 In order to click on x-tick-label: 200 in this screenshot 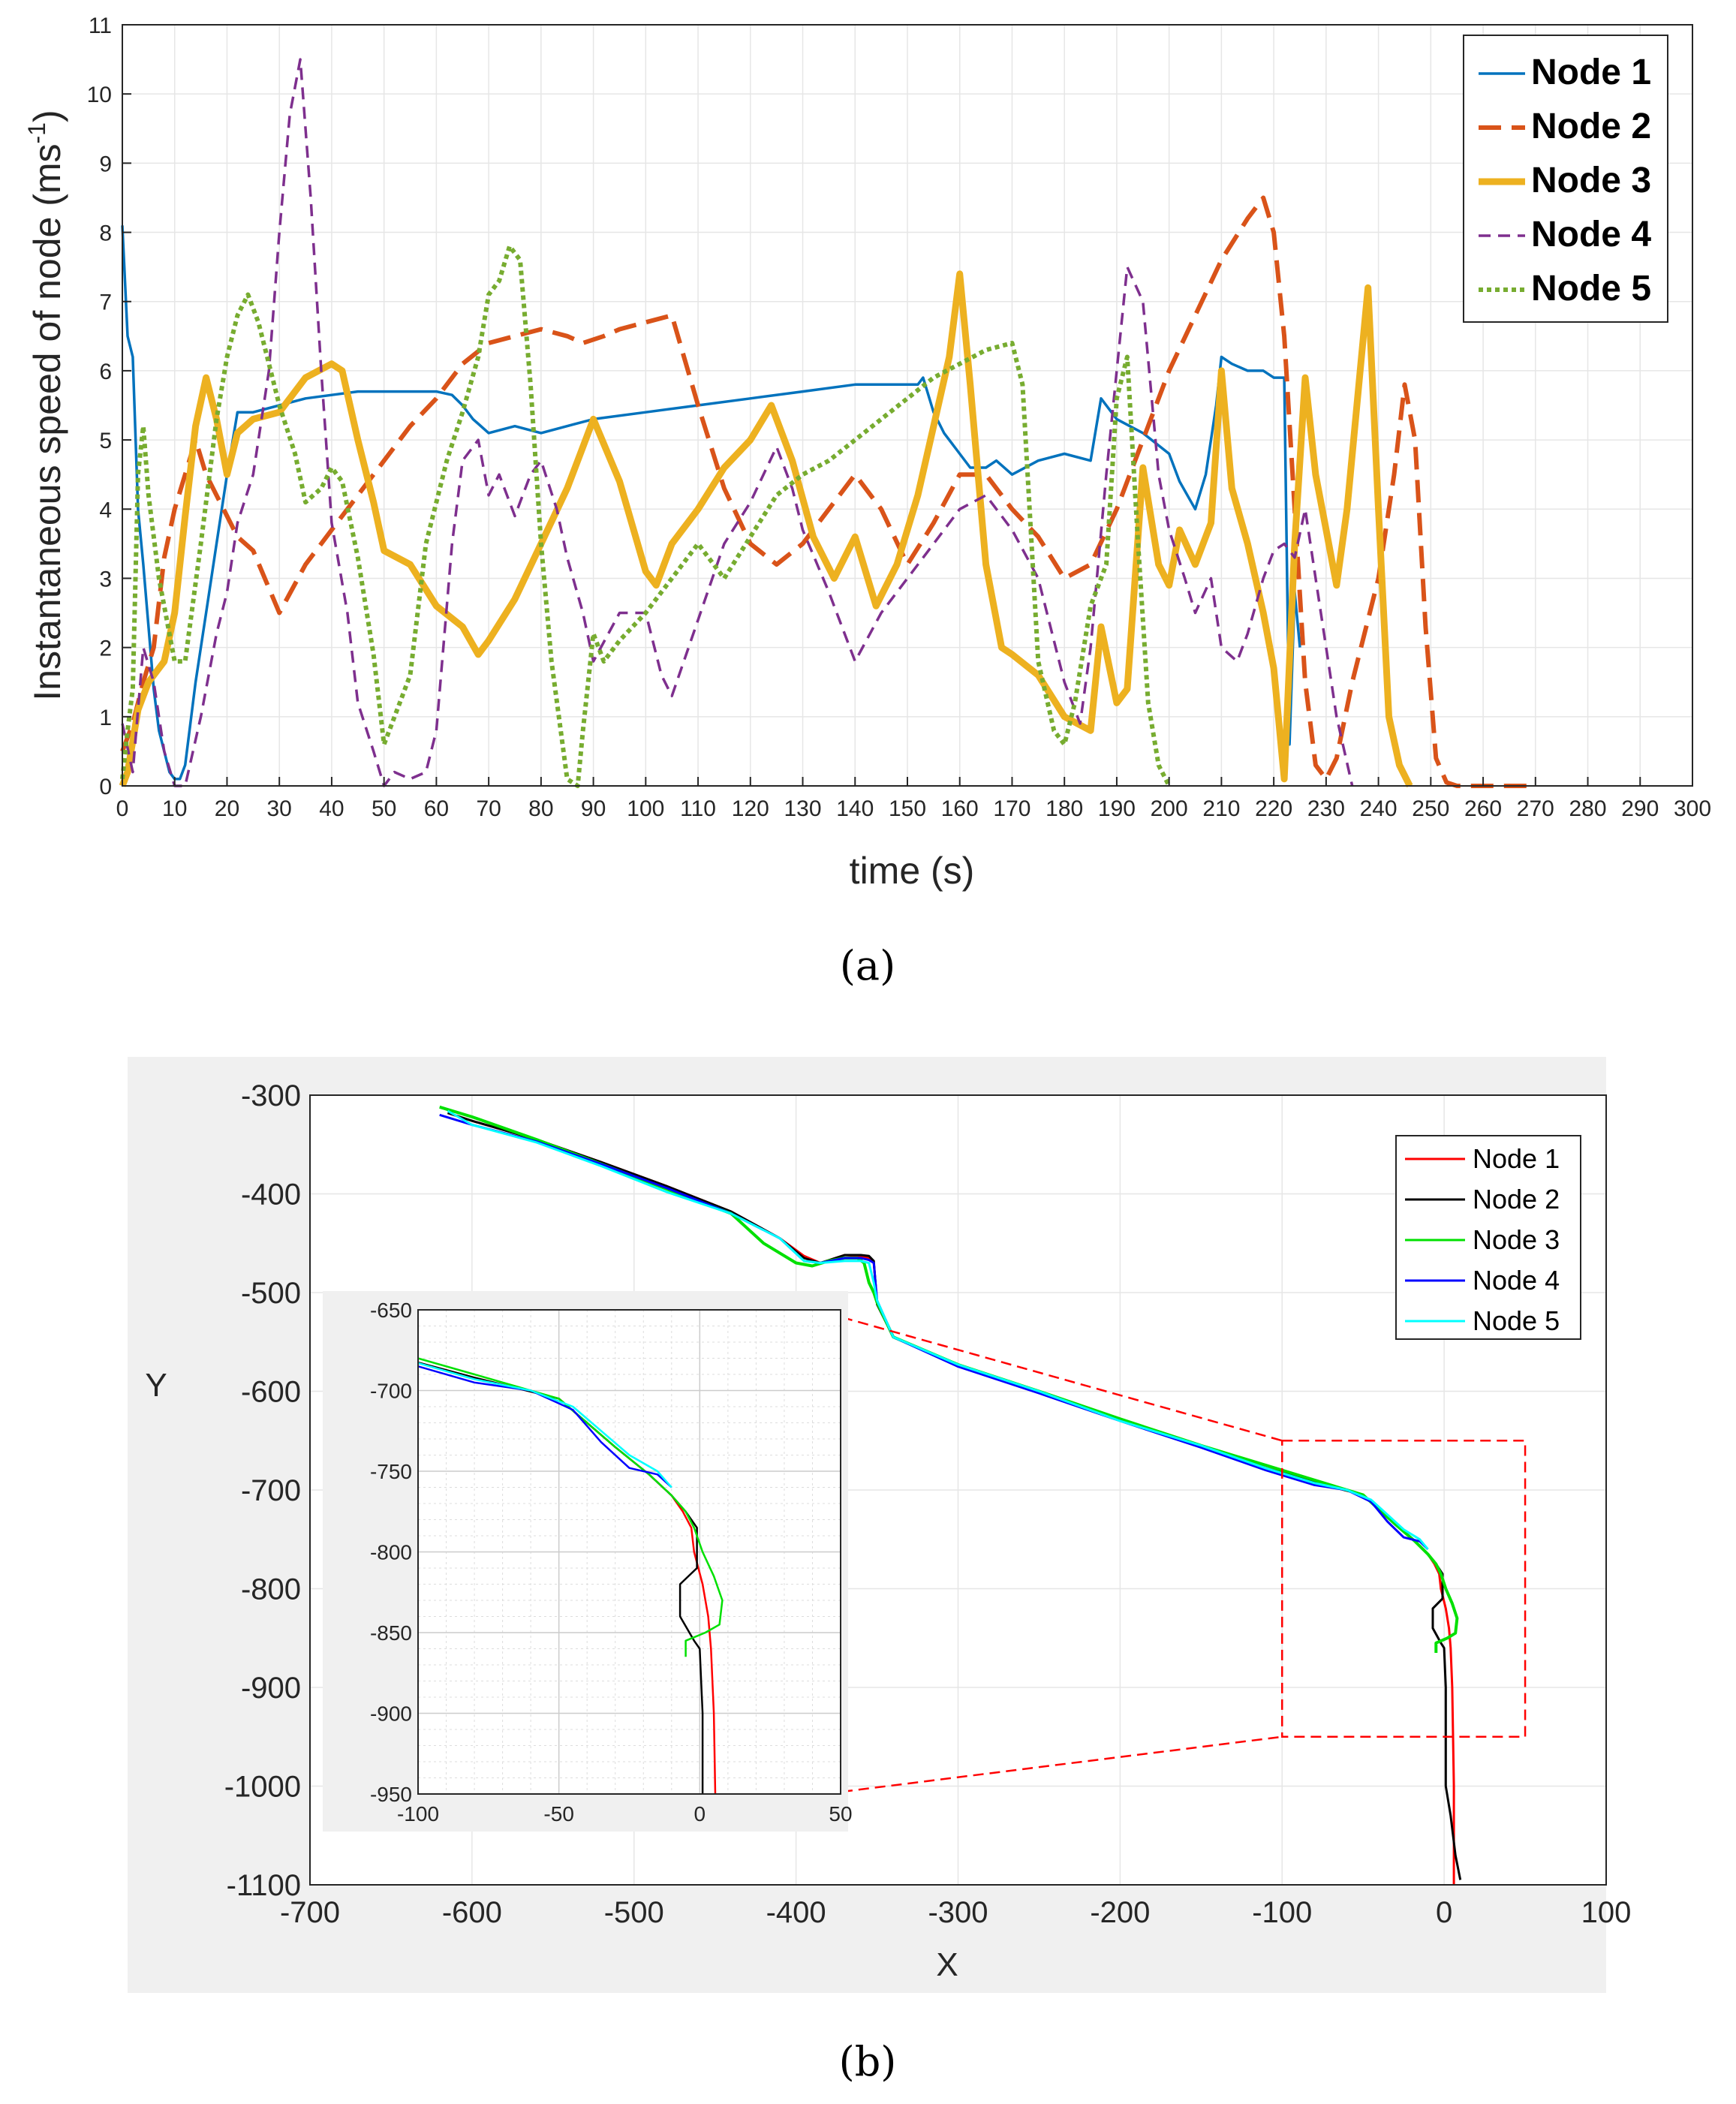, I will do `click(1169, 808)`.